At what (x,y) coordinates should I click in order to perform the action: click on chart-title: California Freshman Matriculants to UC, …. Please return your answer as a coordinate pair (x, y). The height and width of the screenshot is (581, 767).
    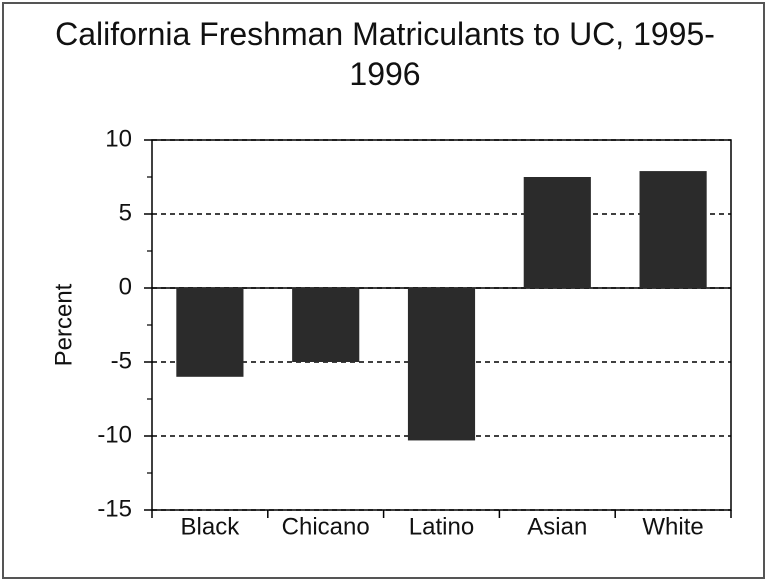
    Looking at the image, I should click on (385, 54).